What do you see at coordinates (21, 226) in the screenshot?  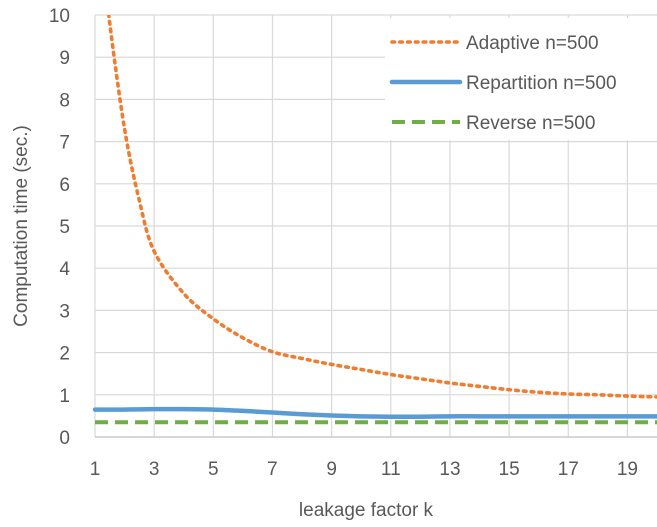 I see `y-axis-title: Computation time (sec.)` at bounding box center [21, 226].